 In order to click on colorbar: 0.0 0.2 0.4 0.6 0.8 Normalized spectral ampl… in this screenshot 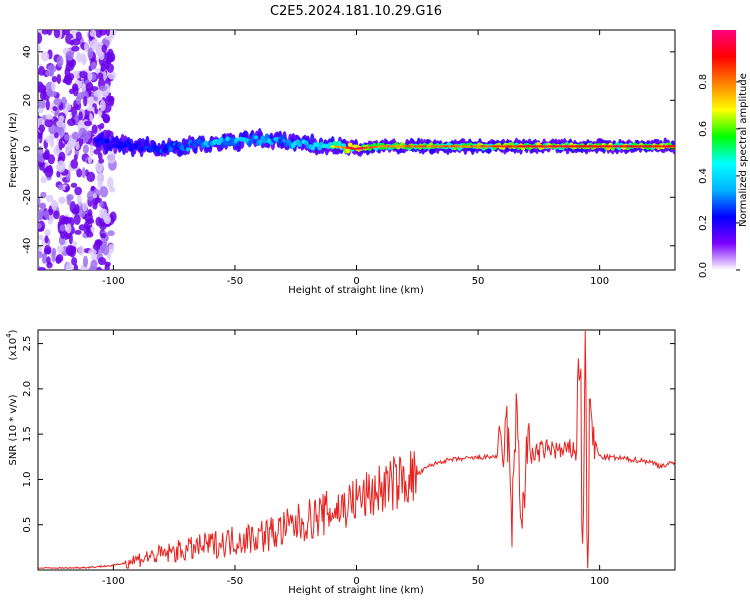, I will do `click(723, 154)`.